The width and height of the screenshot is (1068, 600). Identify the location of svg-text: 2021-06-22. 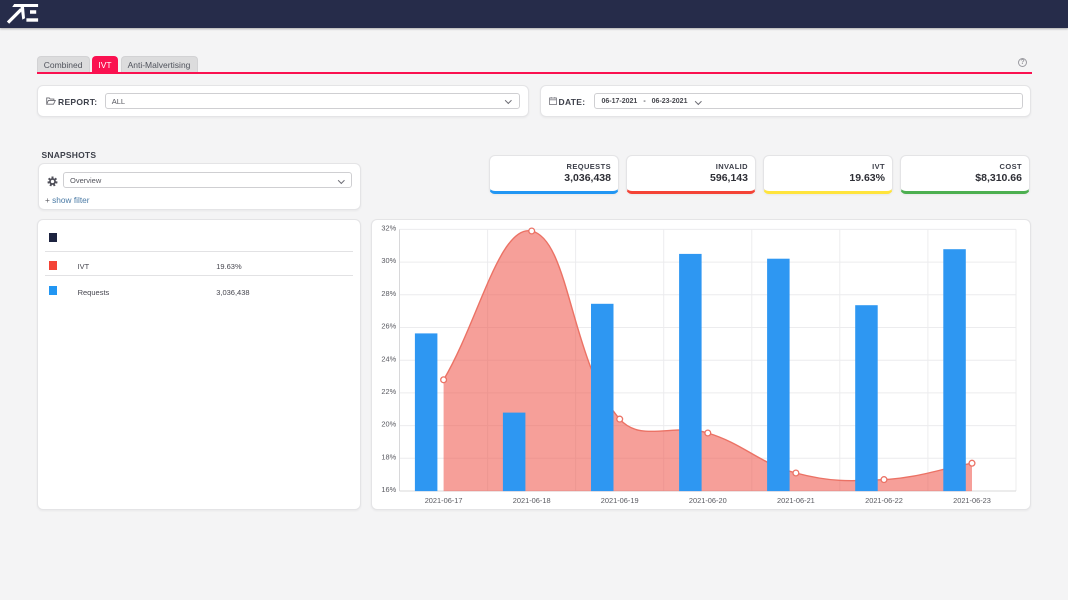
(884, 500).